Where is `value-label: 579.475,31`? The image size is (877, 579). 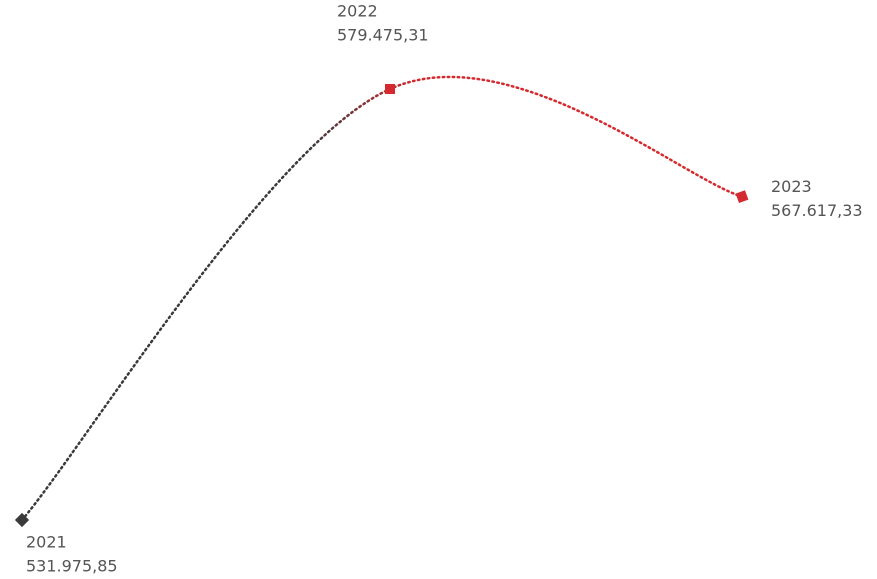 value-label: 579.475,31 is located at coordinates (383, 35).